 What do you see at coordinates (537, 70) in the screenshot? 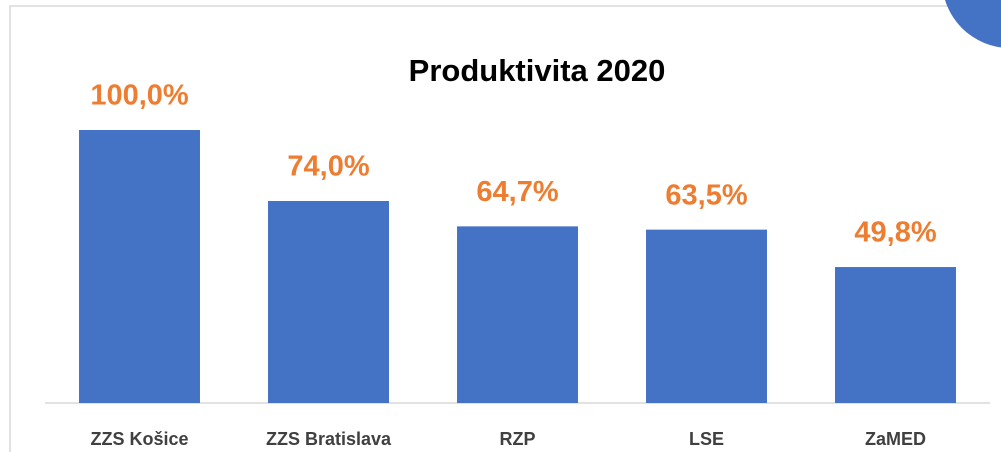
I see `chart-title: Produktivita 2020` at bounding box center [537, 70].